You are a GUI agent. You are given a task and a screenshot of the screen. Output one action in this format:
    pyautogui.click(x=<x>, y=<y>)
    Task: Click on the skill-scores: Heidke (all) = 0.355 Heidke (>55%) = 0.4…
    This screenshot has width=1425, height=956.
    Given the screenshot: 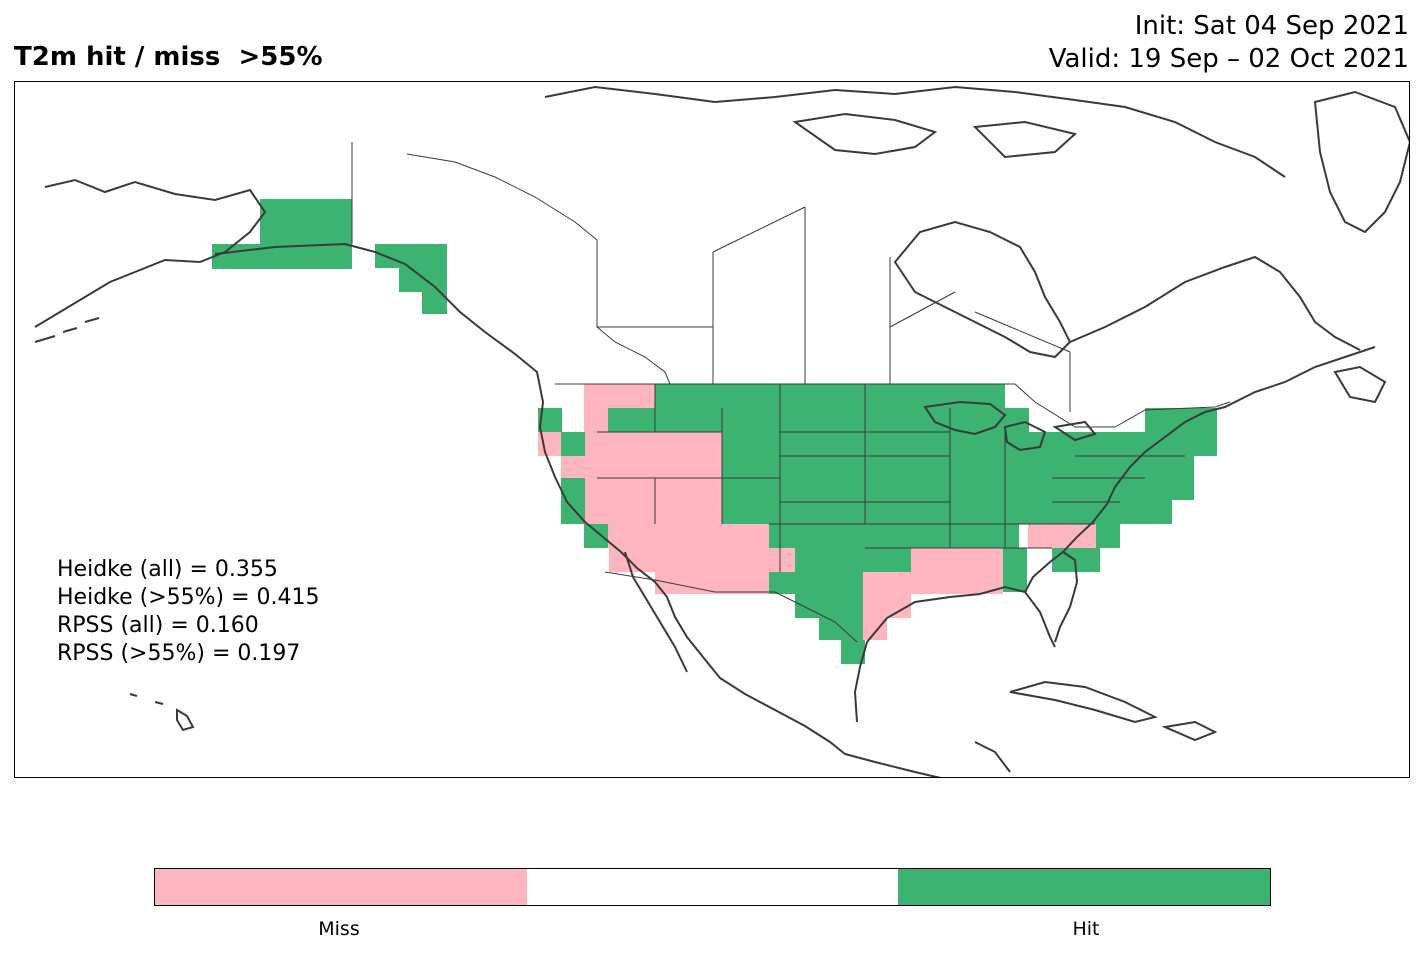 What is the action you would take?
    pyautogui.click(x=188, y=612)
    